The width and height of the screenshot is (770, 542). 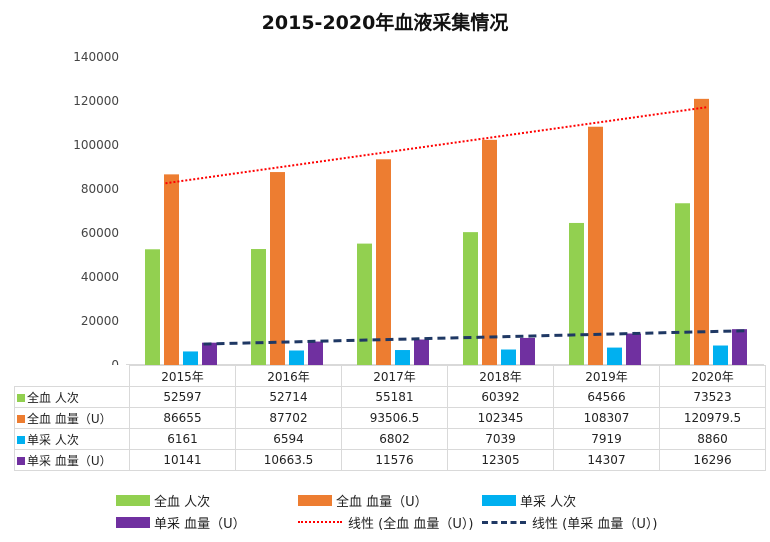 I want to click on table-cell: 6802, so click(x=394, y=439).